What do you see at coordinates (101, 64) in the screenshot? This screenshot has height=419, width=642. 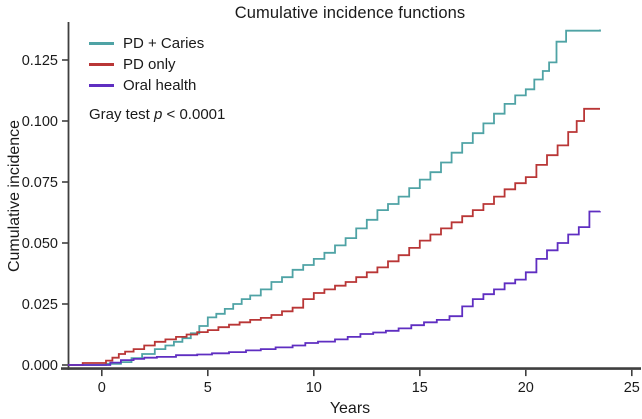 I see `legend-line-red-icon` at bounding box center [101, 64].